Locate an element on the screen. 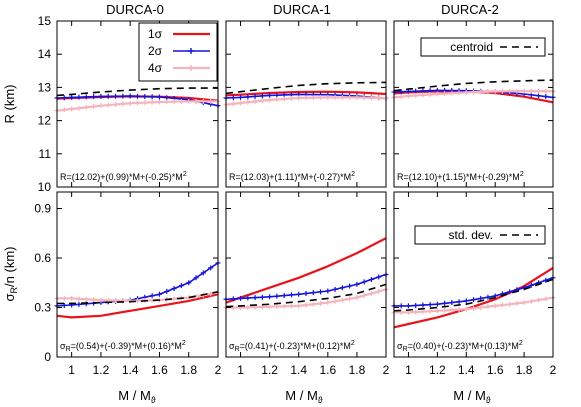 The image size is (581, 407). centroid-legend-box is located at coordinates (483, 47).